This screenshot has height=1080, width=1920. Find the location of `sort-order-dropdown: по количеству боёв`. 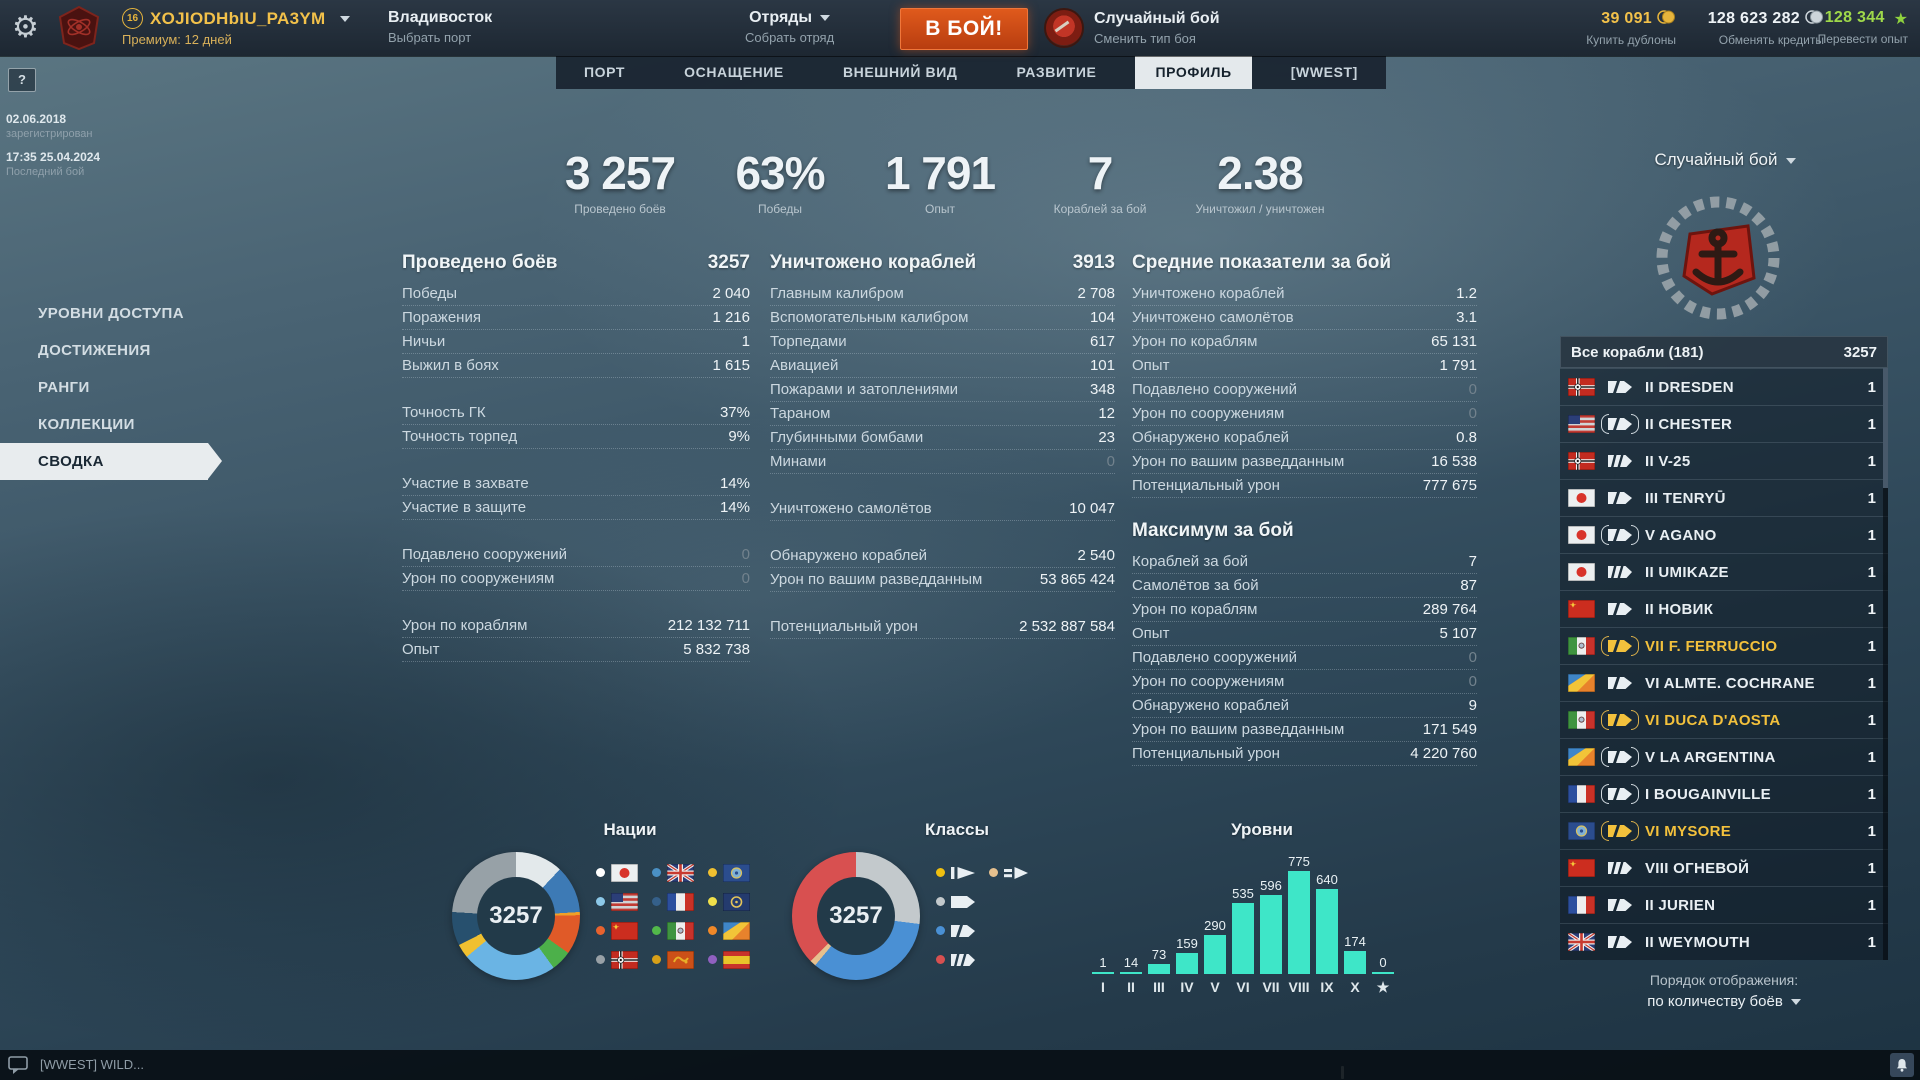

sort-order-dropdown: по количеству боёв is located at coordinates (1724, 1001).